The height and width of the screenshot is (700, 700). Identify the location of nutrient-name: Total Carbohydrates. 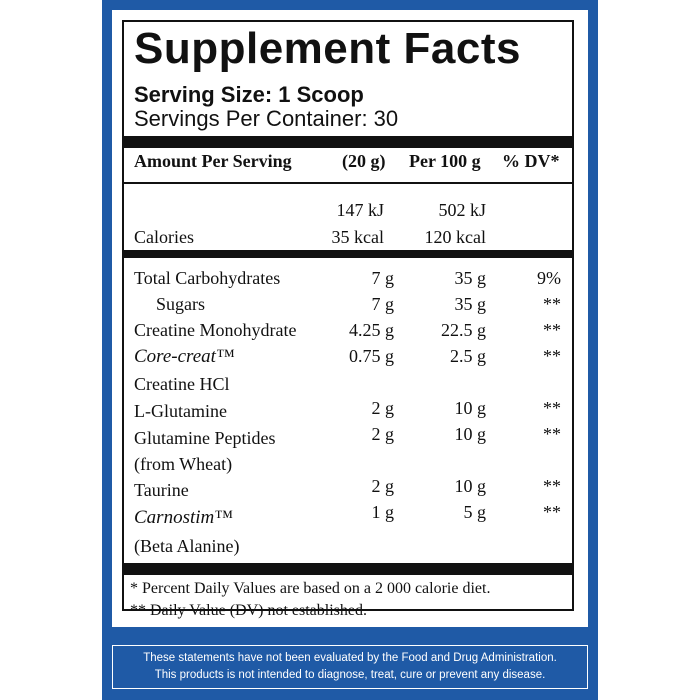
(207, 278).